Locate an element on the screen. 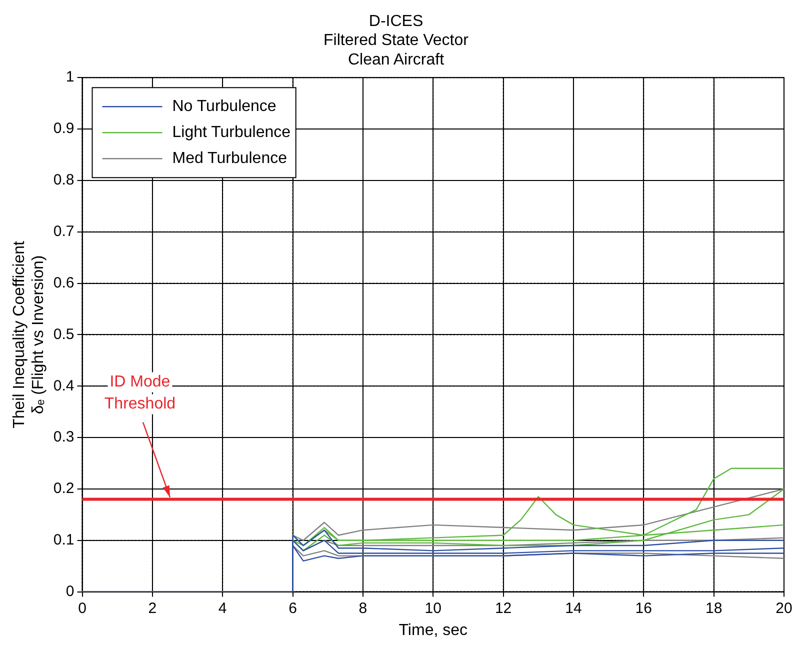 Image resolution: width=806 pixels, height=648 pixels. x-tick-label: 20 is located at coordinates (784, 608).